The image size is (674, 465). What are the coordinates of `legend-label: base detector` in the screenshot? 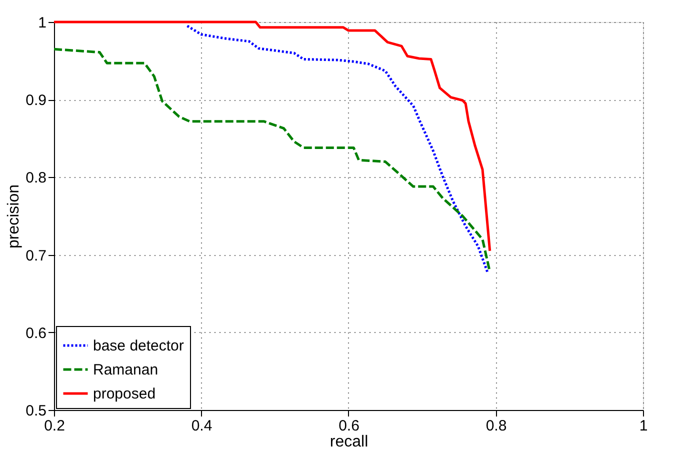 It's located at (138, 346).